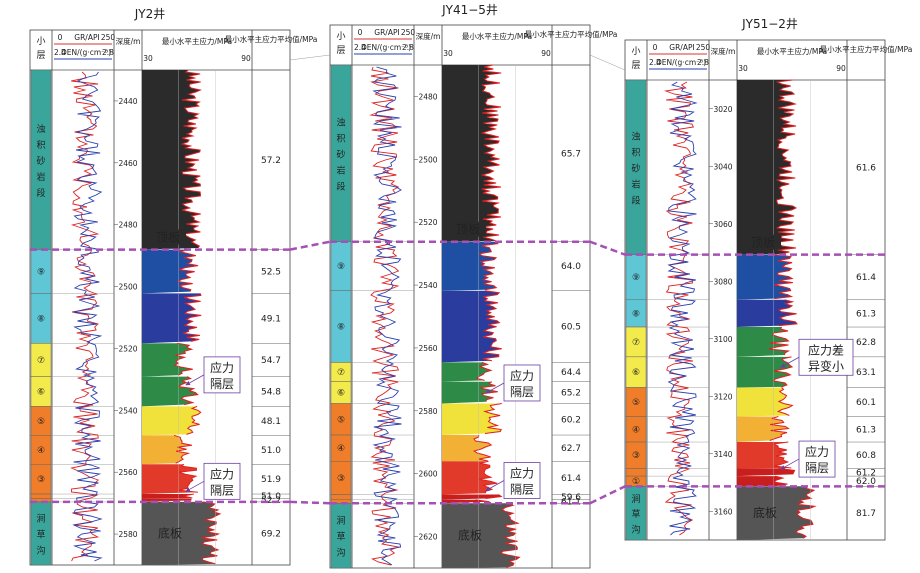 The height and width of the screenshot is (573, 920). I want to click on layer-avg: 61.3, so click(866, 314).